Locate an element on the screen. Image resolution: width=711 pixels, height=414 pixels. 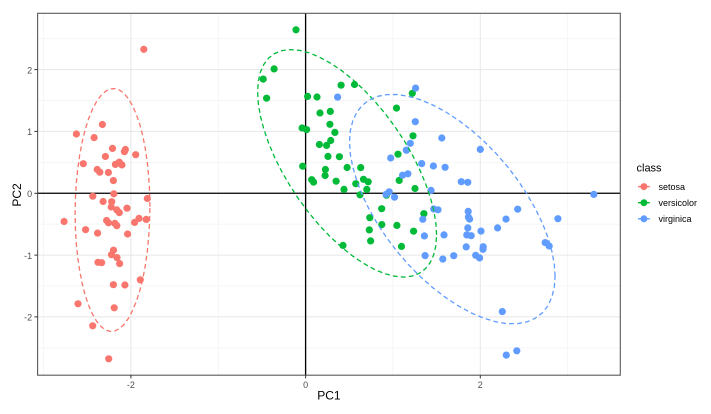
svg-text: setosa is located at coordinates (672, 187).